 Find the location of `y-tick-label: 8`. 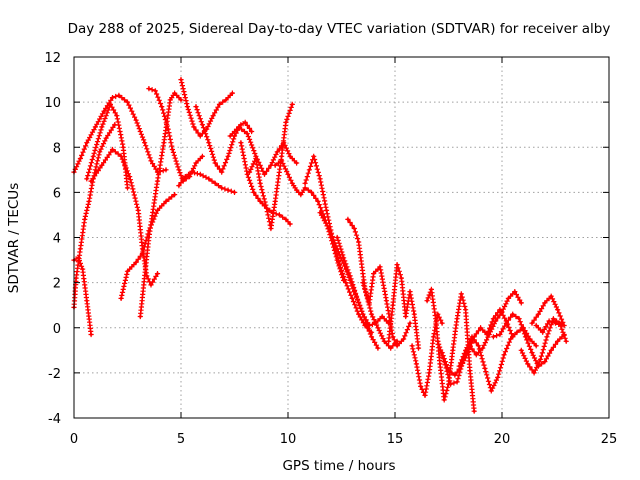

y-tick-label: 8 is located at coordinates (57, 148).